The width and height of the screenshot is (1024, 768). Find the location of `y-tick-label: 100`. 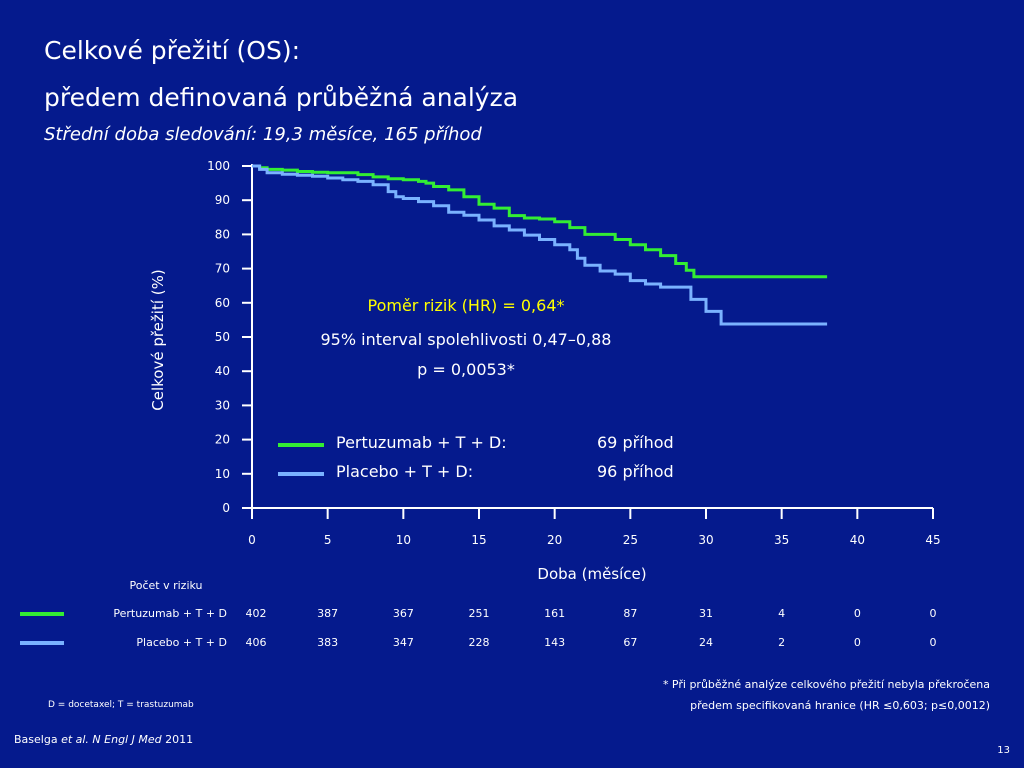

y-tick-label: 100 is located at coordinates (218, 166).